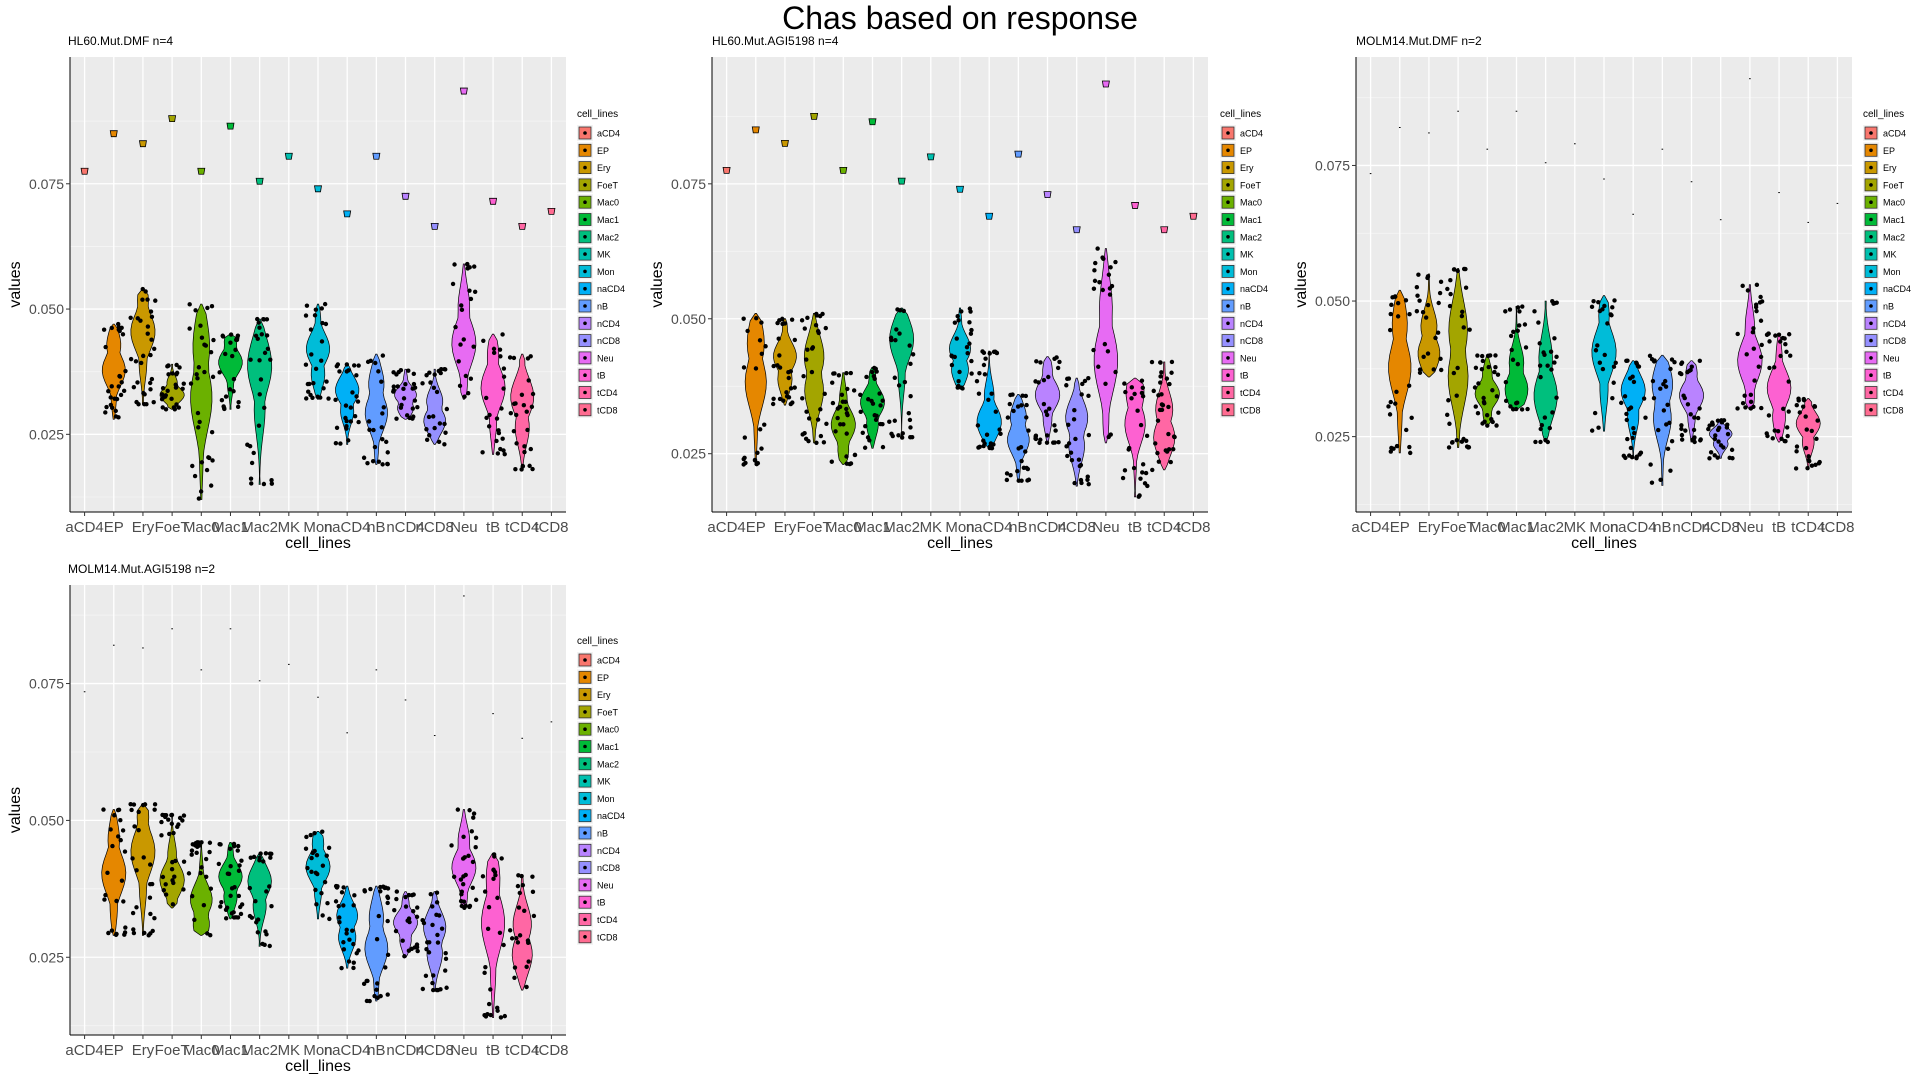 The height and width of the screenshot is (1080, 1920). What do you see at coordinates (1164, 527) in the screenshot?
I see `x-tick-label: tCD4` at bounding box center [1164, 527].